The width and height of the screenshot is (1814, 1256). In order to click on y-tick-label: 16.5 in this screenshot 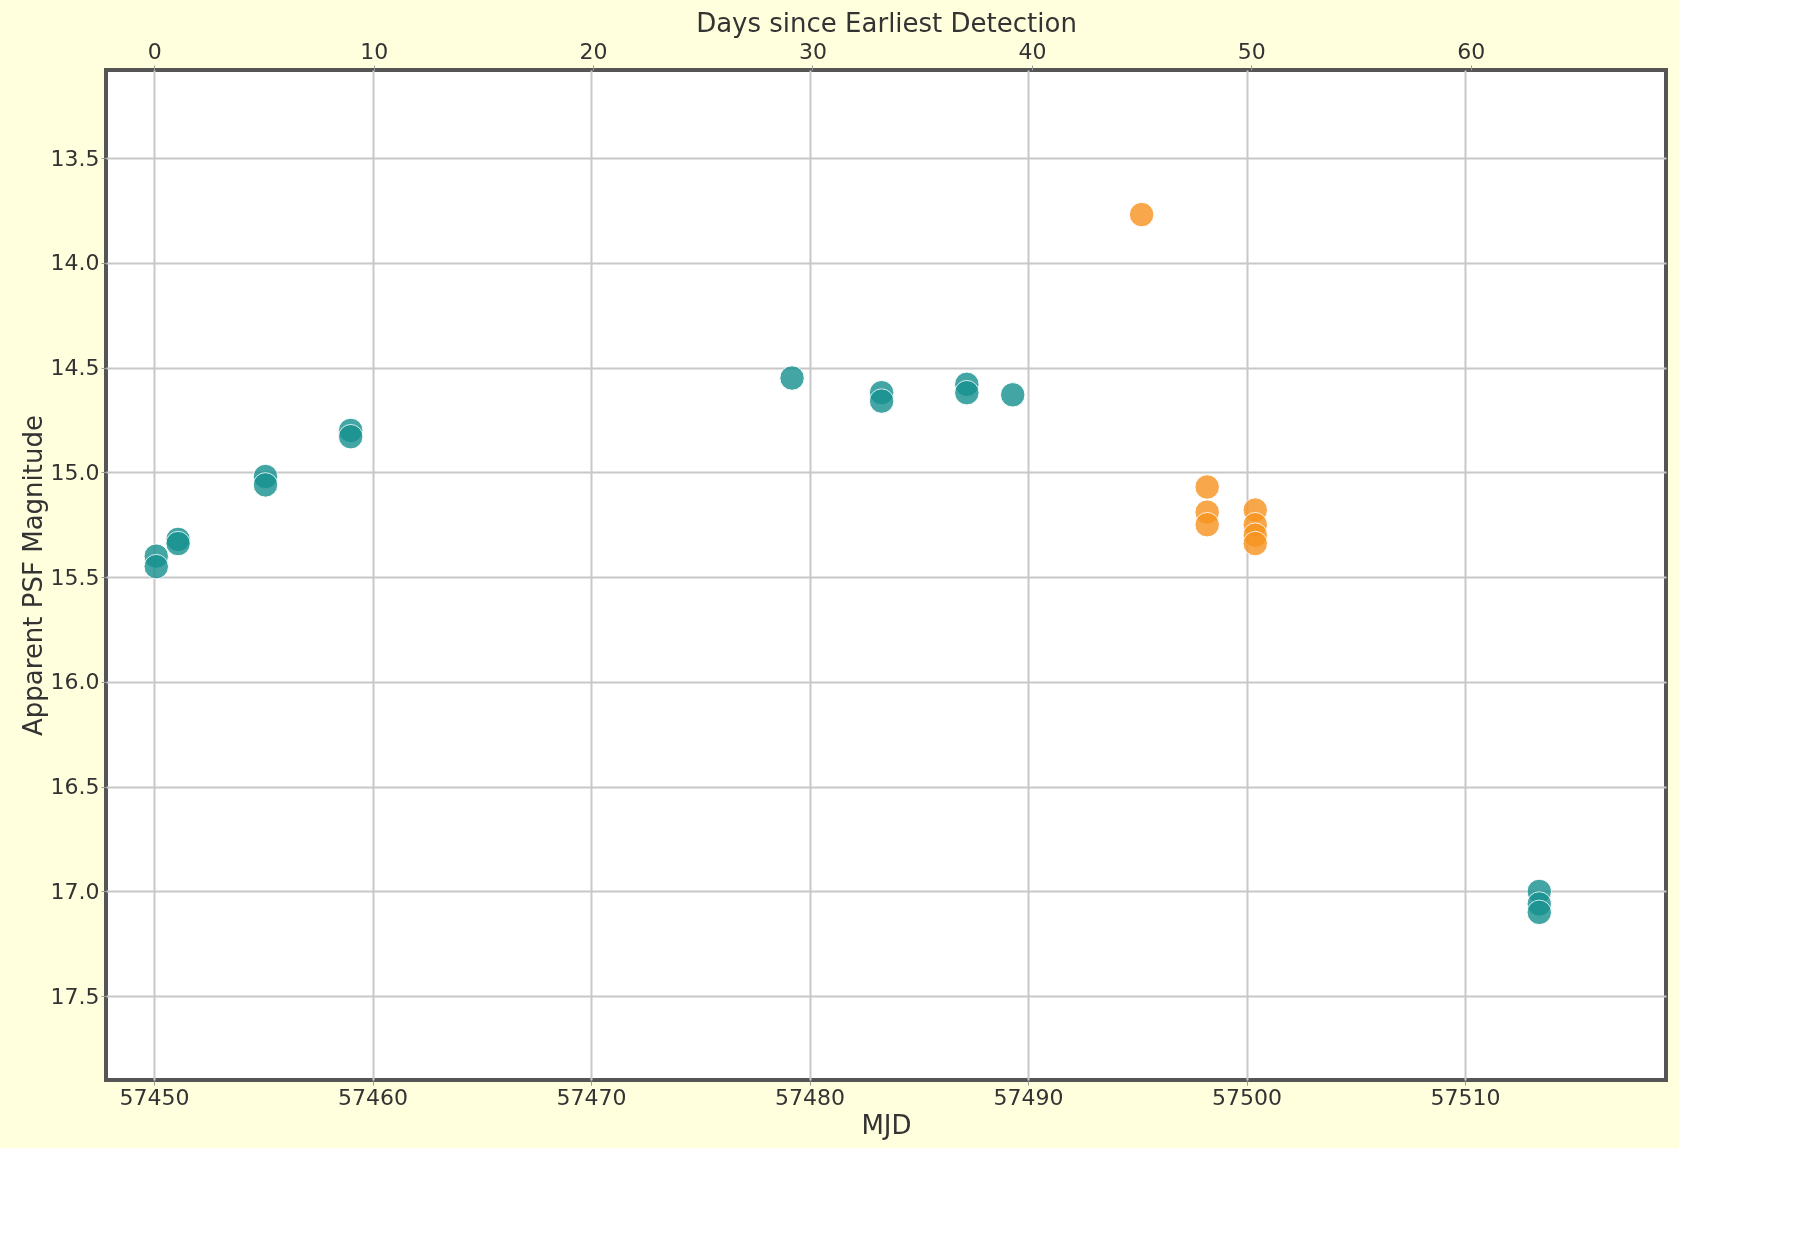, I will do `click(75, 787)`.